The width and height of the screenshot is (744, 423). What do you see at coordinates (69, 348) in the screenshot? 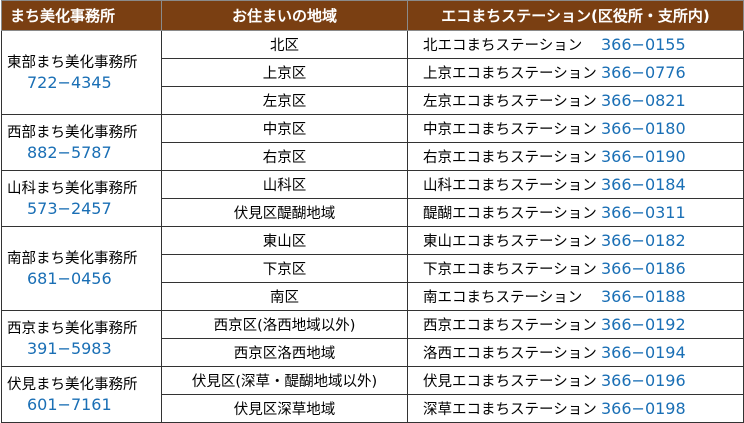
I see `office-phone: 391−5983` at bounding box center [69, 348].